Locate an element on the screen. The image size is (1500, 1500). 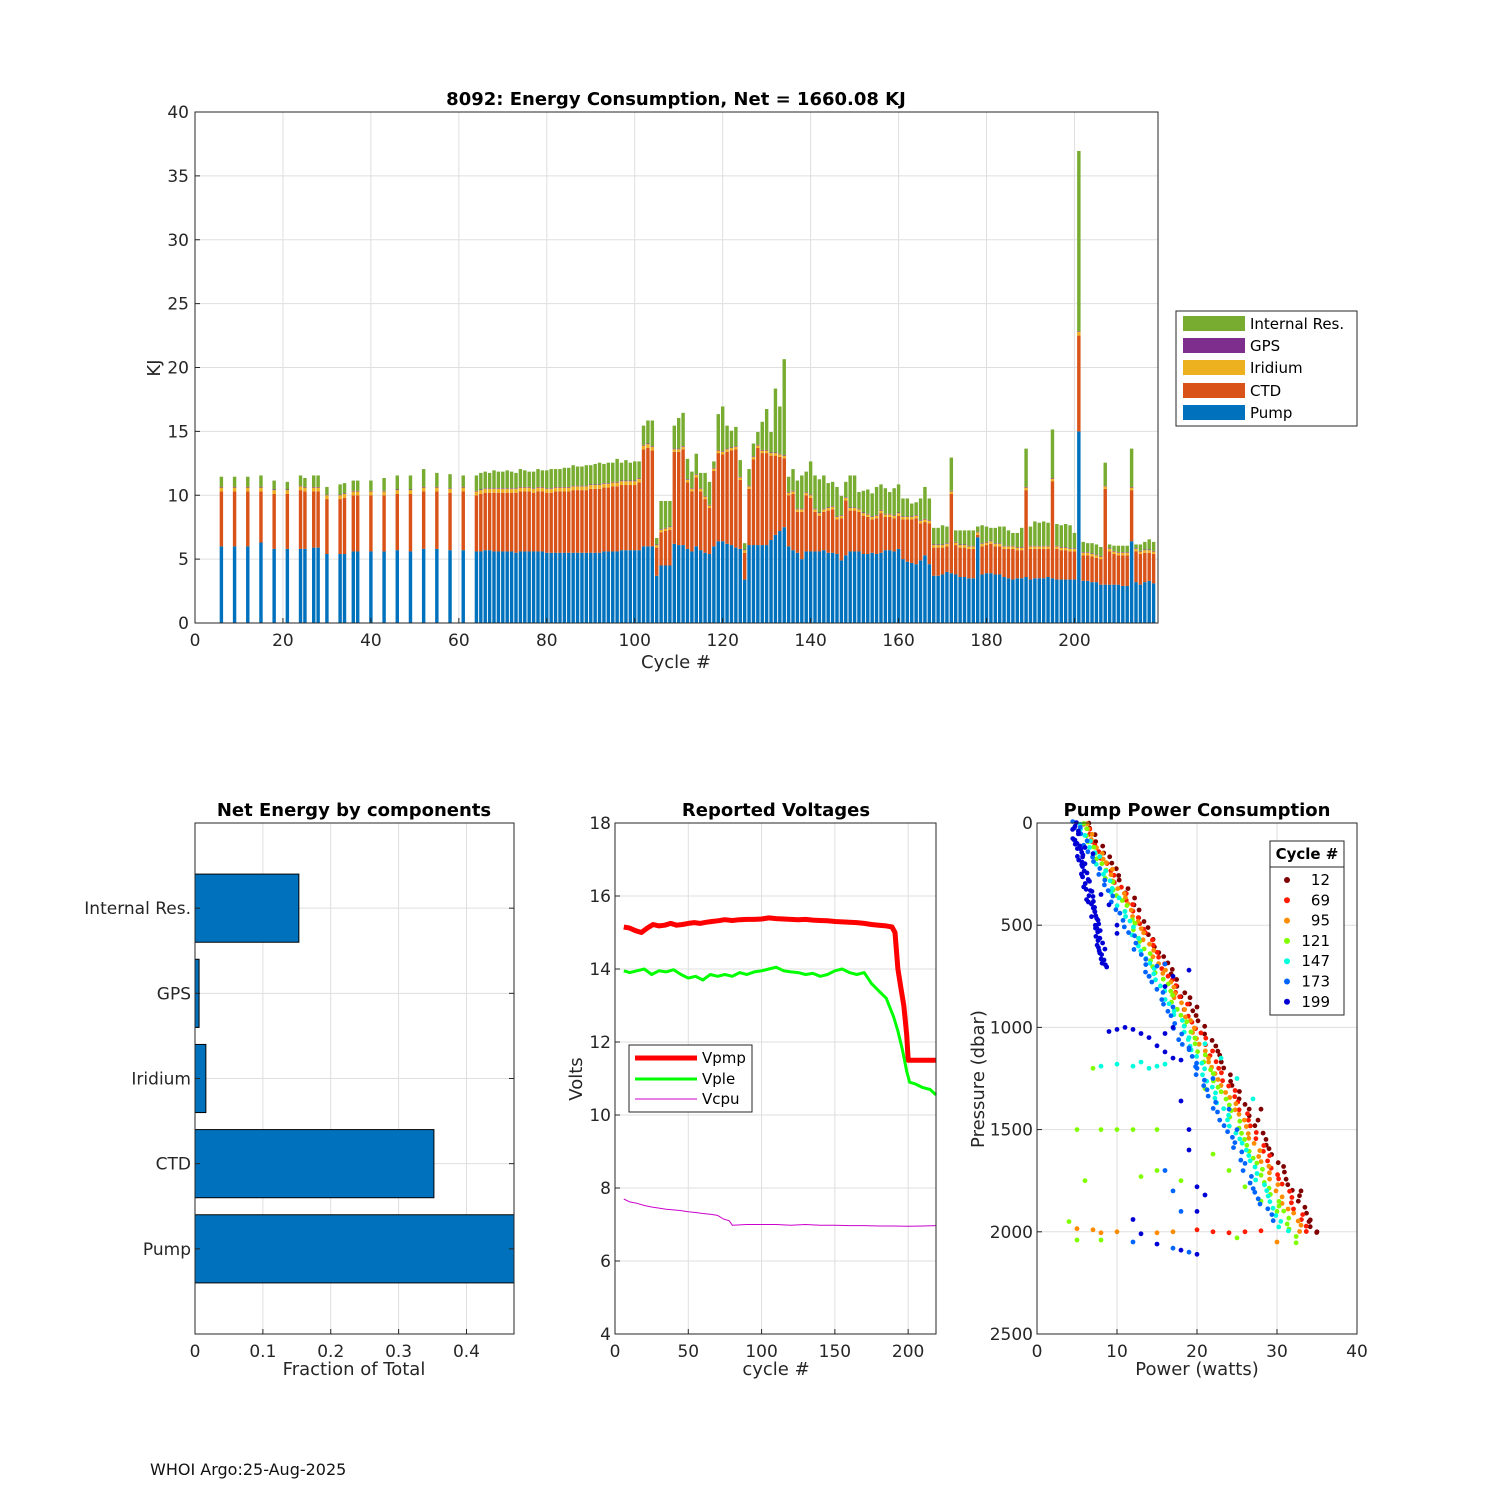
pump-power-legend-label: 121 is located at coordinates (1315, 941).